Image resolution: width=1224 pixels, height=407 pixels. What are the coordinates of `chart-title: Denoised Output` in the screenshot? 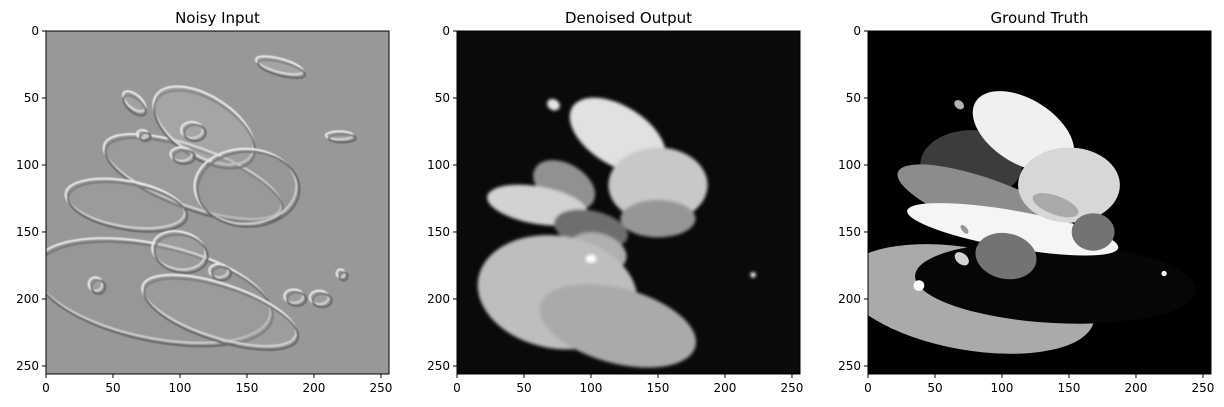 It's located at (628, 18).